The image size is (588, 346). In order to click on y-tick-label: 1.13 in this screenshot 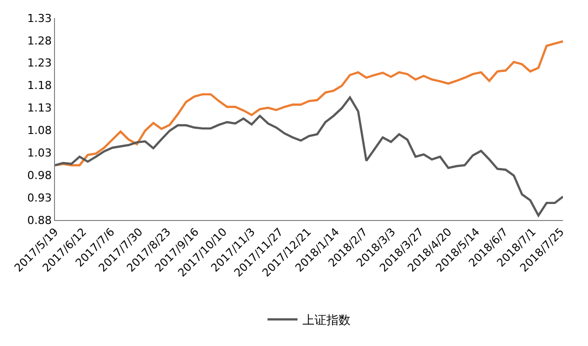, I will do `click(39, 108)`.